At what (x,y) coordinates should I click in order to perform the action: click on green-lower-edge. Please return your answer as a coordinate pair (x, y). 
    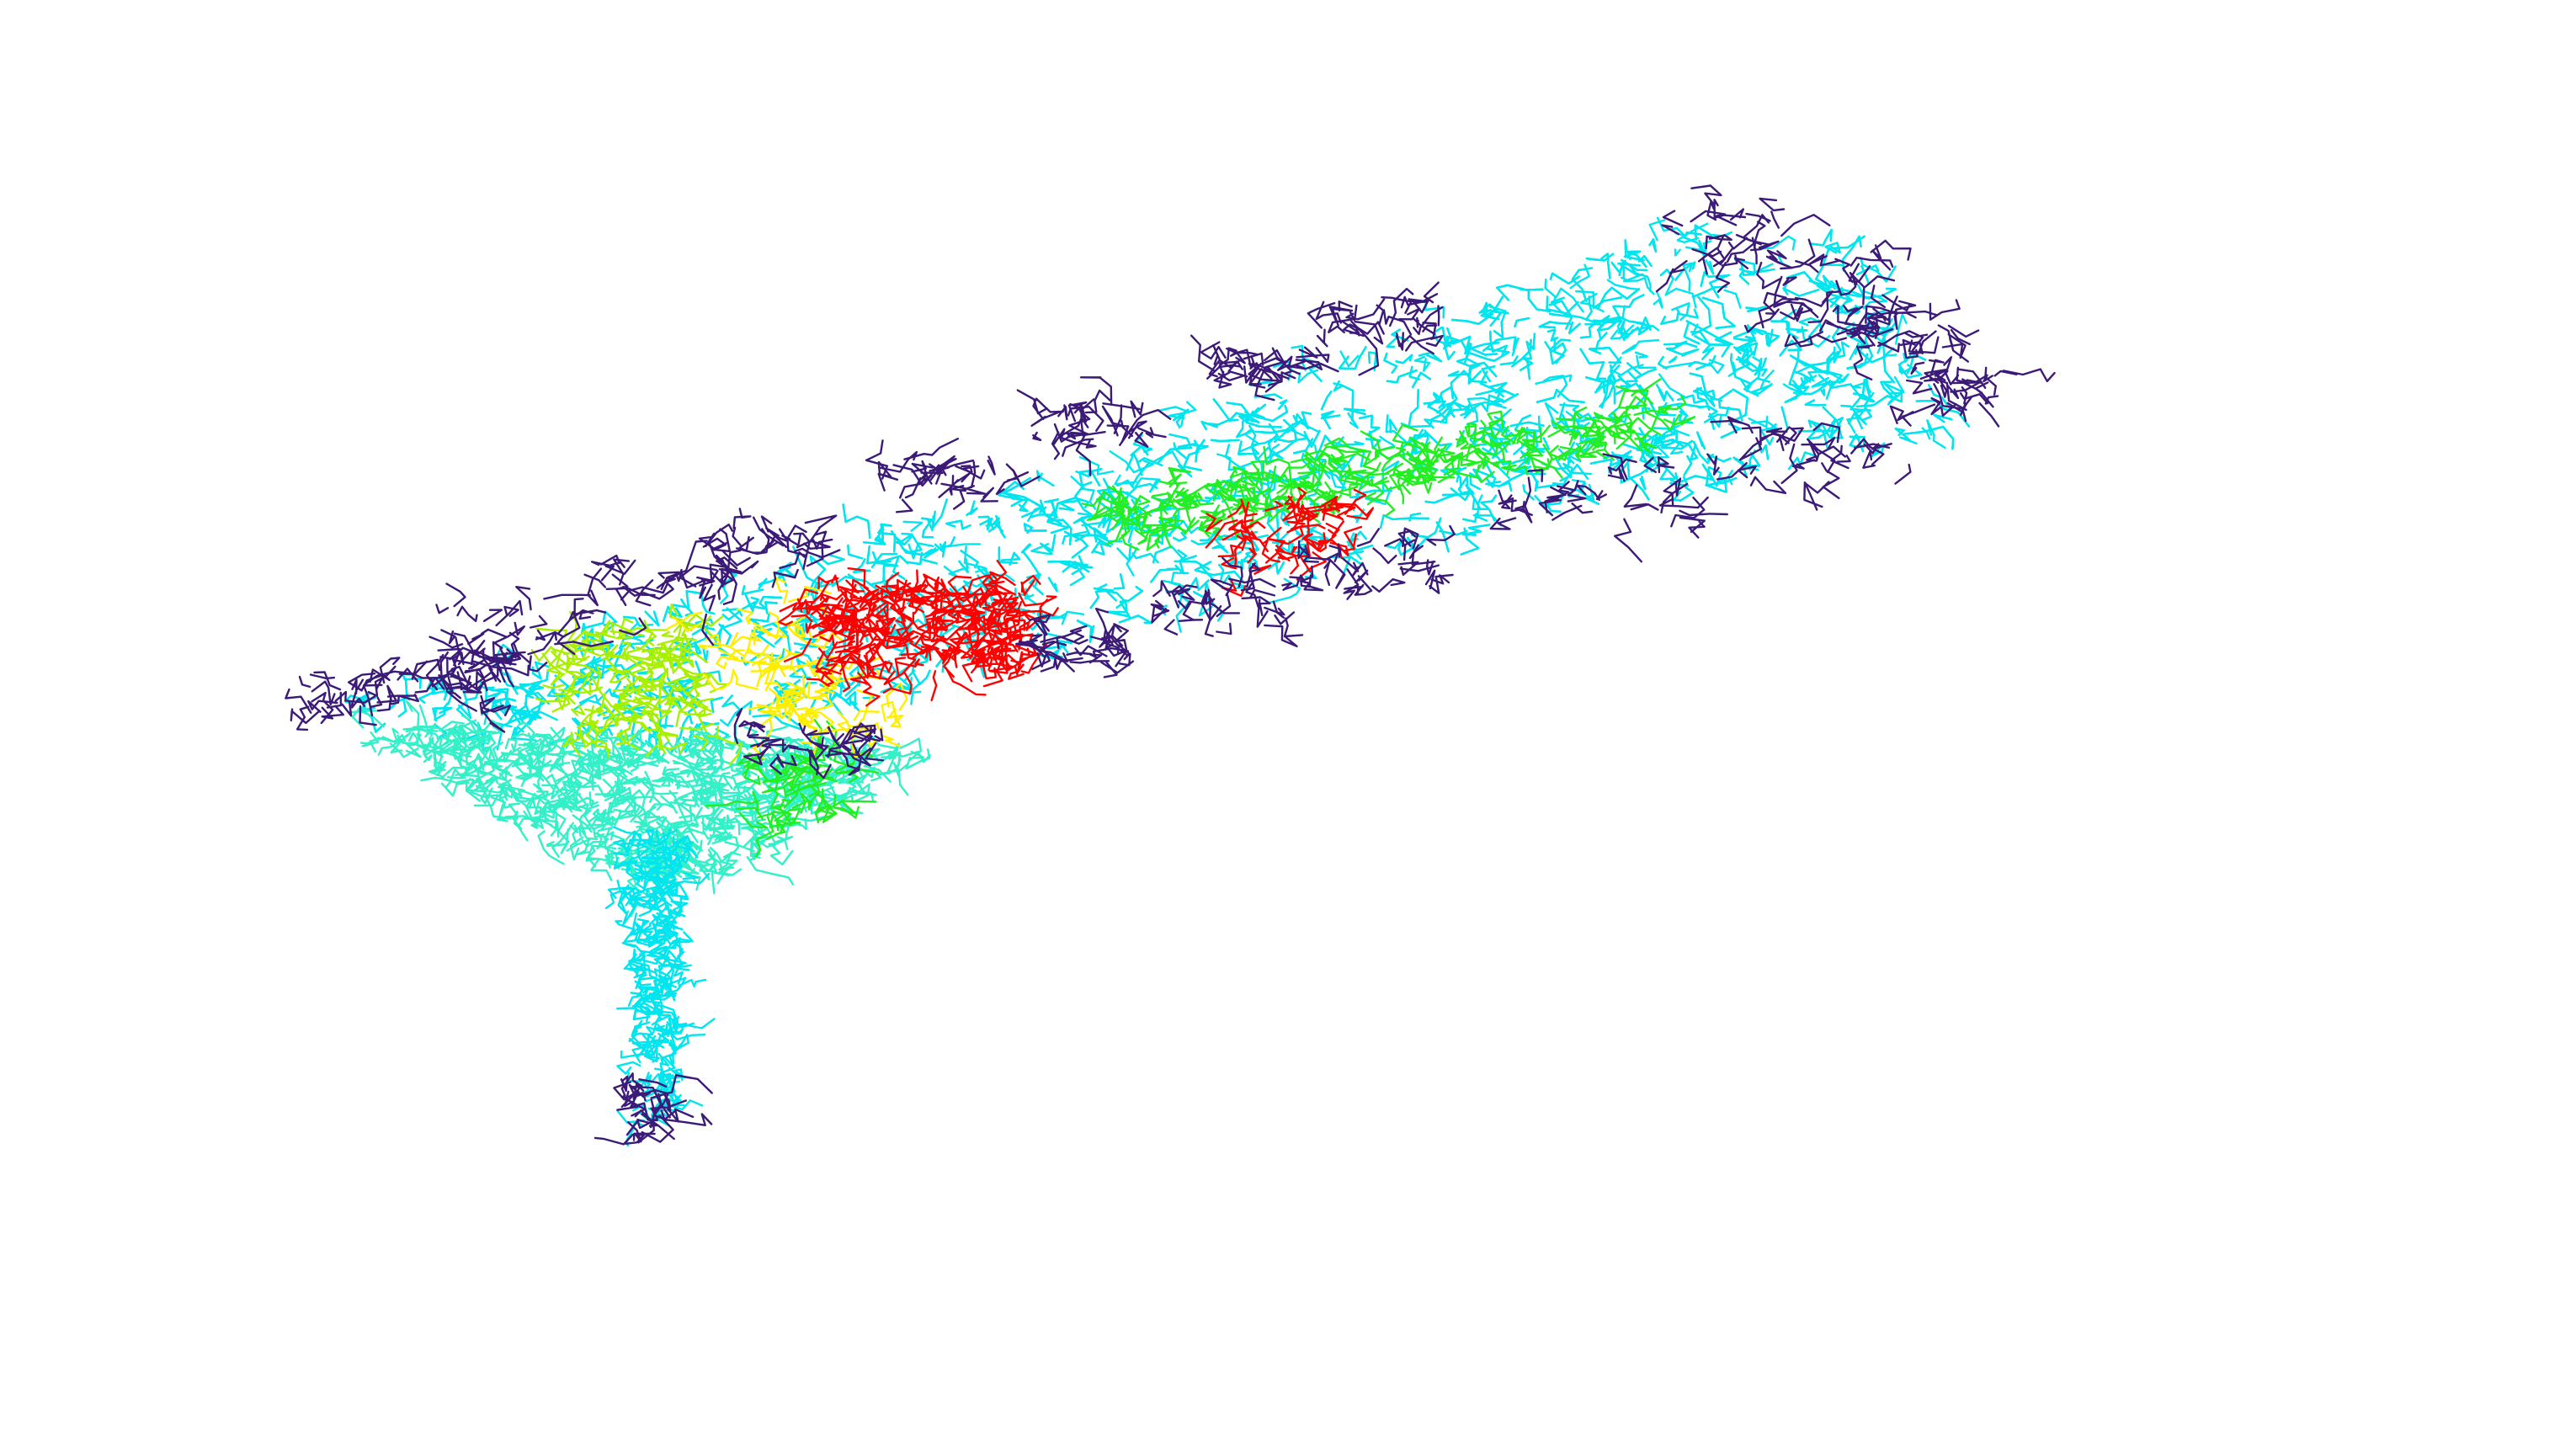
    Looking at the image, I should click on (846, 806).